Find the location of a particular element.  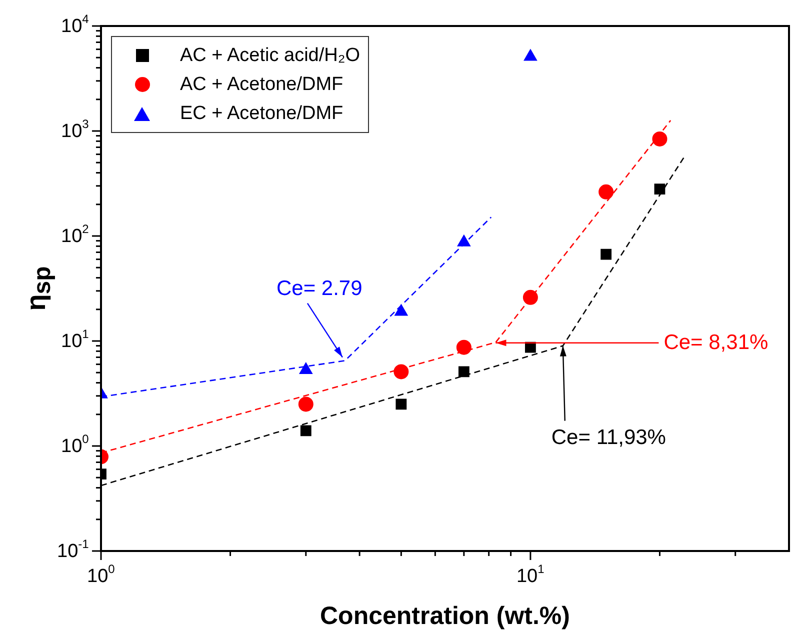

y-tick-label: 10$^{1}$ is located at coordinates (75, 339).